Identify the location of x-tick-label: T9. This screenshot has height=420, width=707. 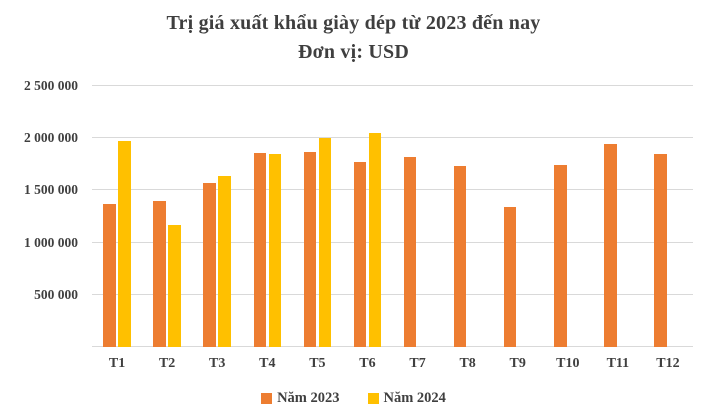
(517, 363).